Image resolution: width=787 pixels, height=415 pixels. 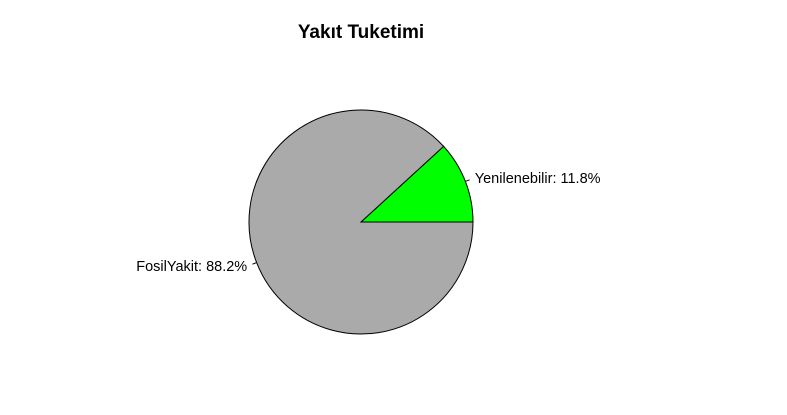 What do you see at coordinates (191, 267) in the screenshot?
I see `slice-label-fosilyakit: FosilYakit: 88.2%` at bounding box center [191, 267].